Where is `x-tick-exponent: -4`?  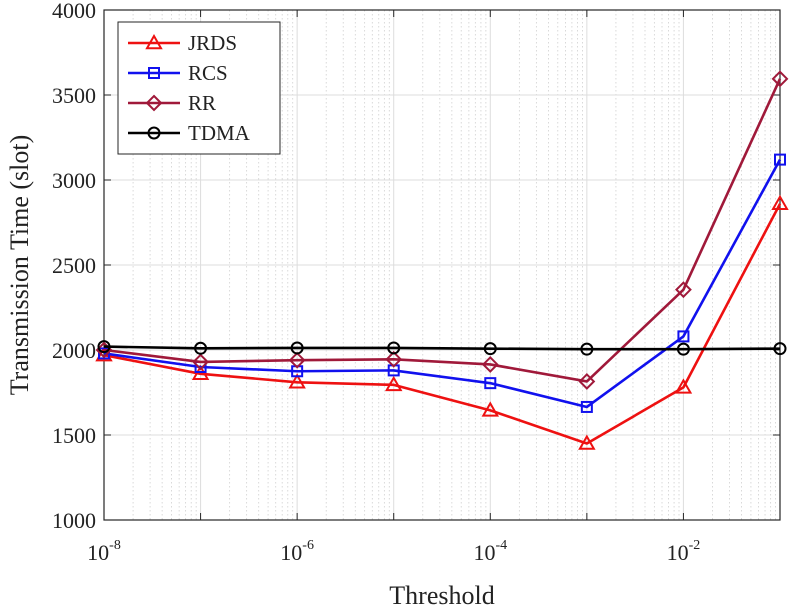 x-tick-exponent: -4 is located at coordinates (501, 545).